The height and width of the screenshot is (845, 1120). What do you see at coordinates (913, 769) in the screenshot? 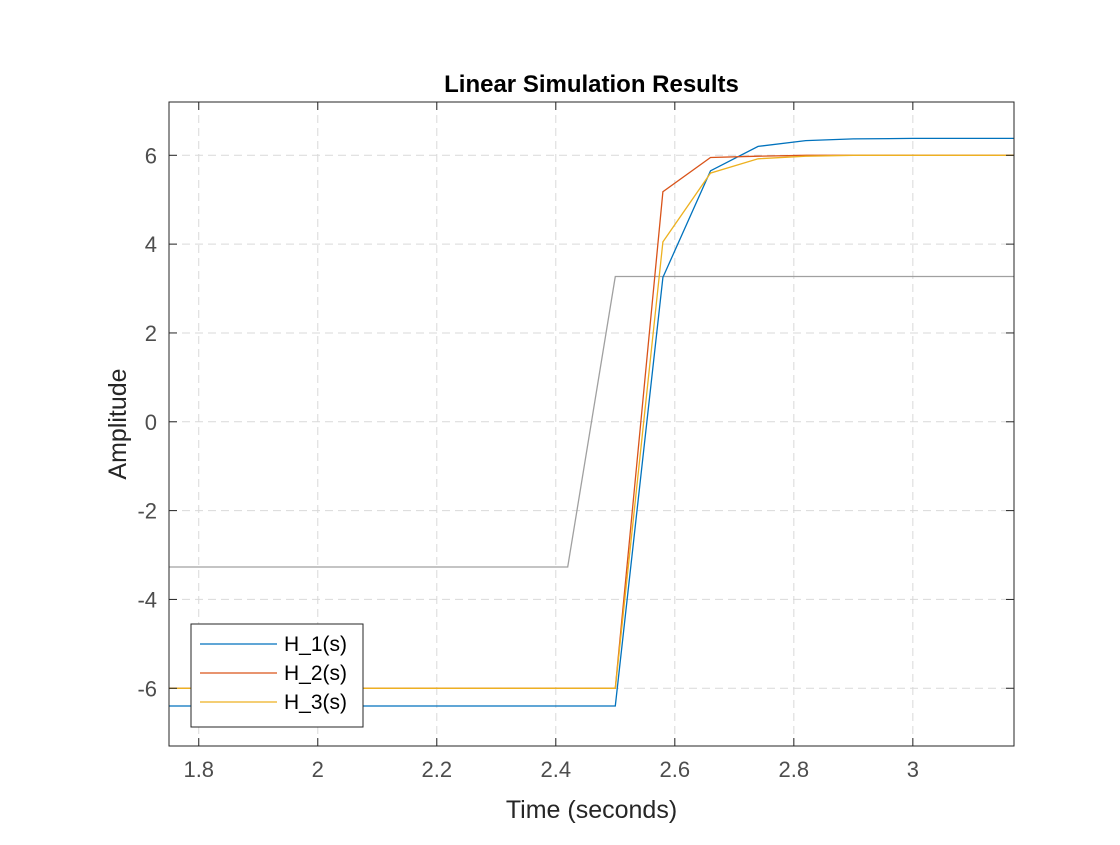
I see `x-tick-label: 3` at bounding box center [913, 769].